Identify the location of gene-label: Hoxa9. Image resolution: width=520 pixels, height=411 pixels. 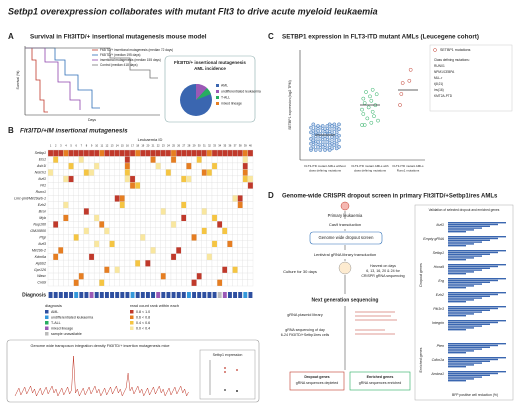
(439, 267).